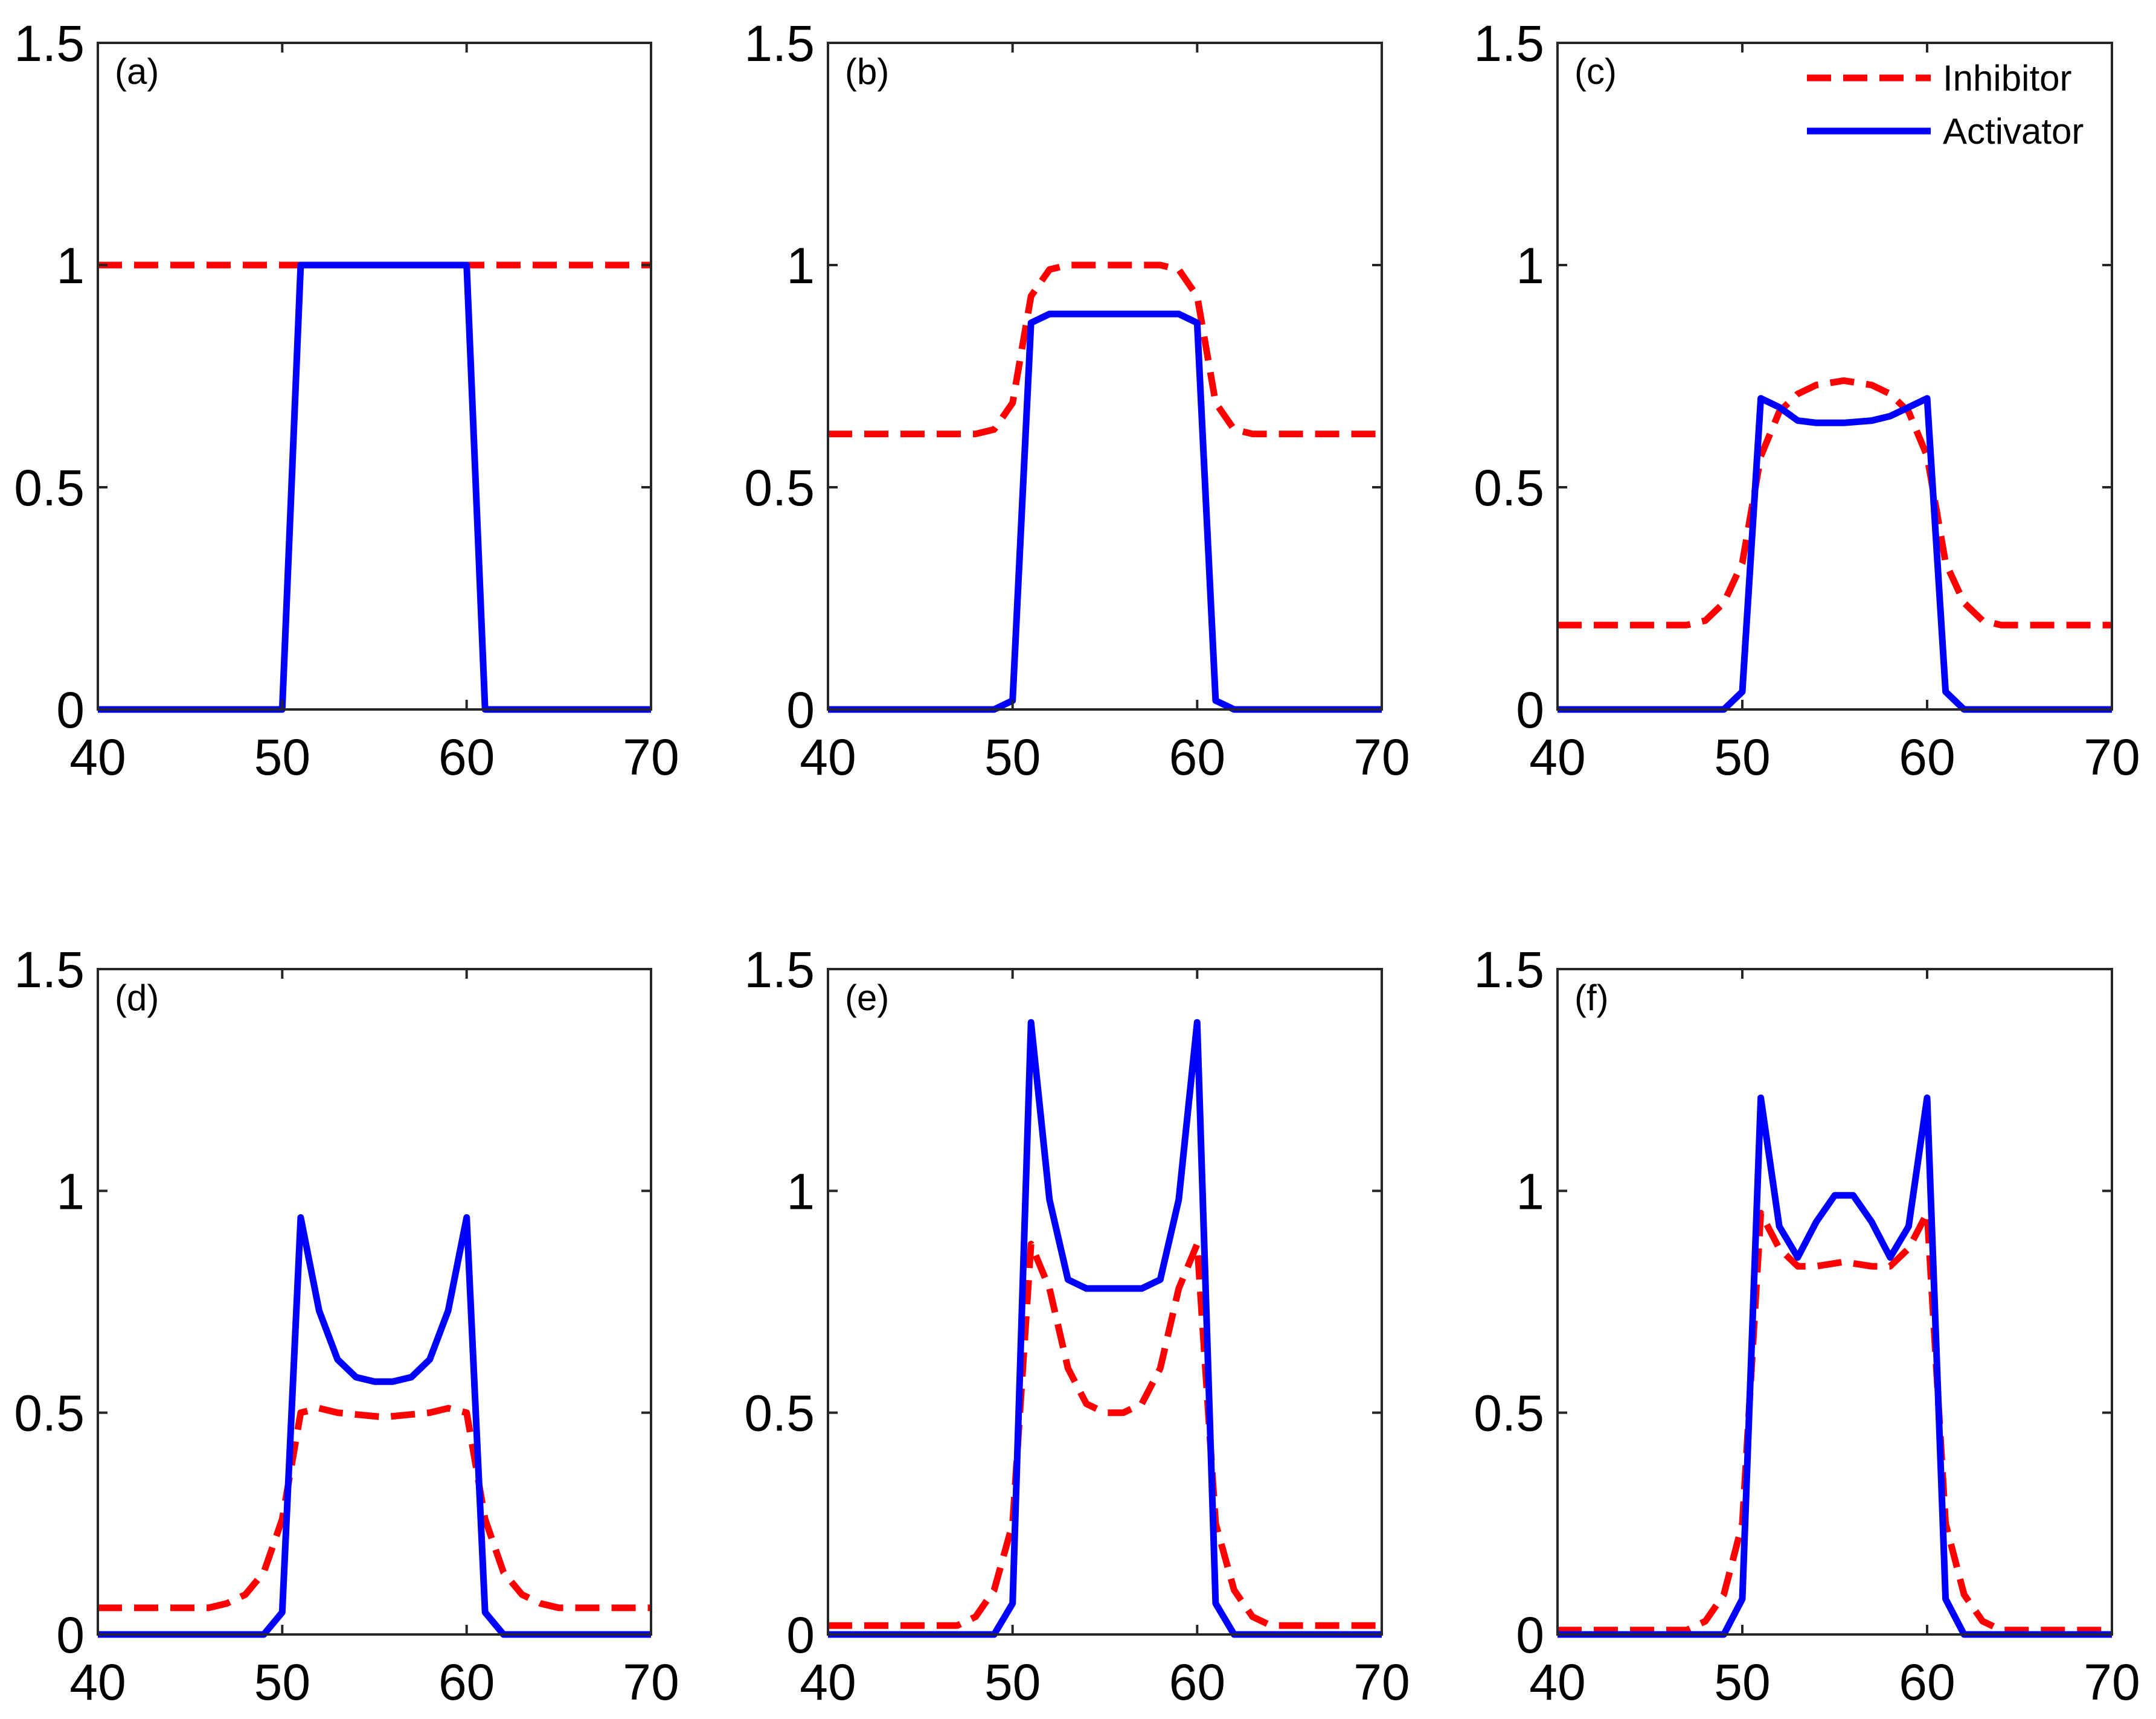 The image size is (2156, 1719). Describe the element at coordinates (867, 71) in the screenshot. I see `panel-label: (b)` at that location.